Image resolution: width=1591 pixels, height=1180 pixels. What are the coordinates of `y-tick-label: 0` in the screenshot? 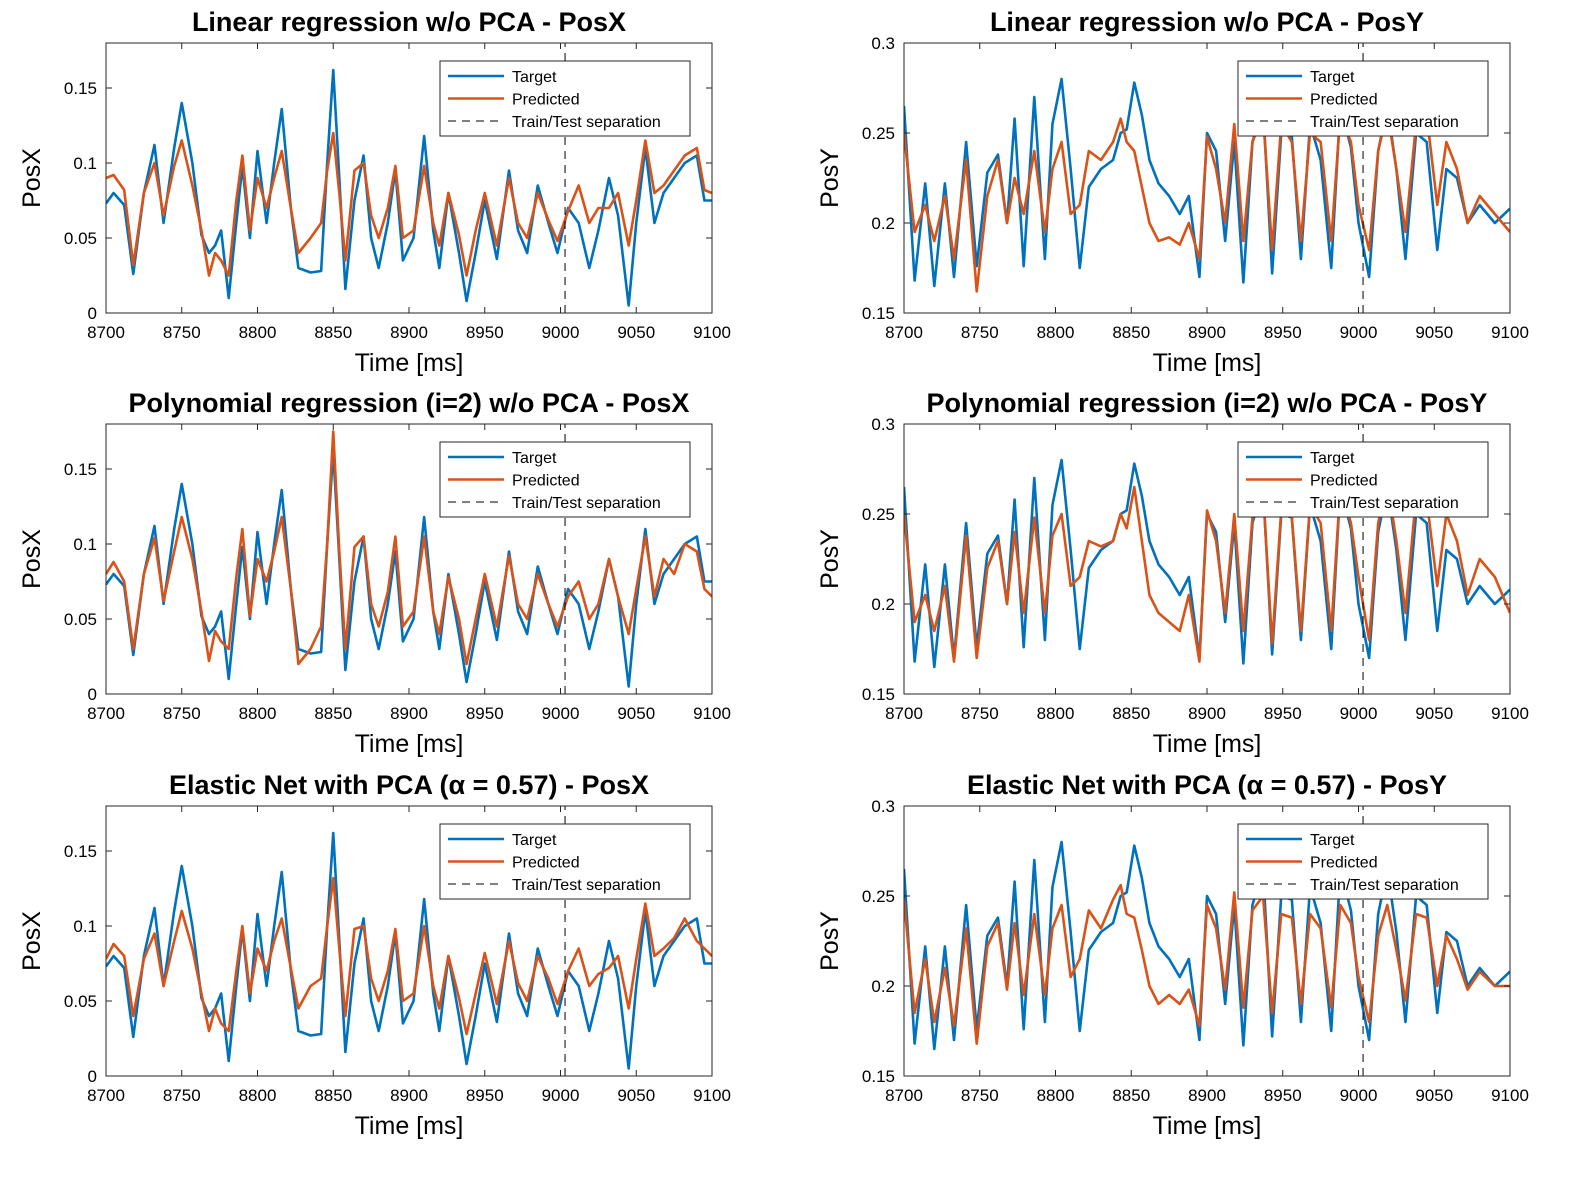 It's located at (92, 313).